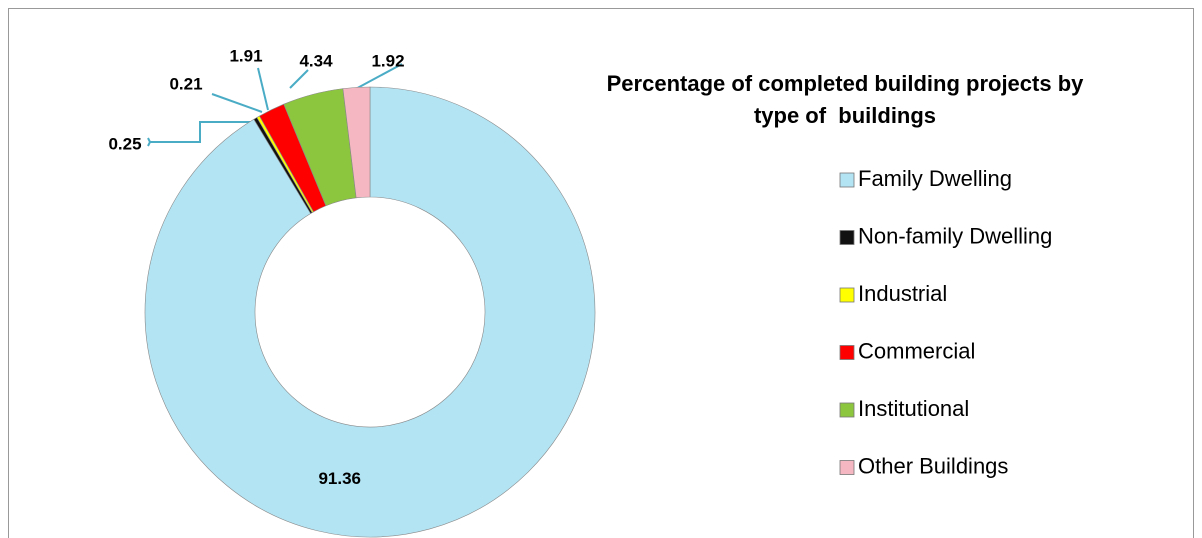 Image resolution: width=1202 pixels, height=538 pixels. I want to click on data-label: 0.25, so click(124, 143).